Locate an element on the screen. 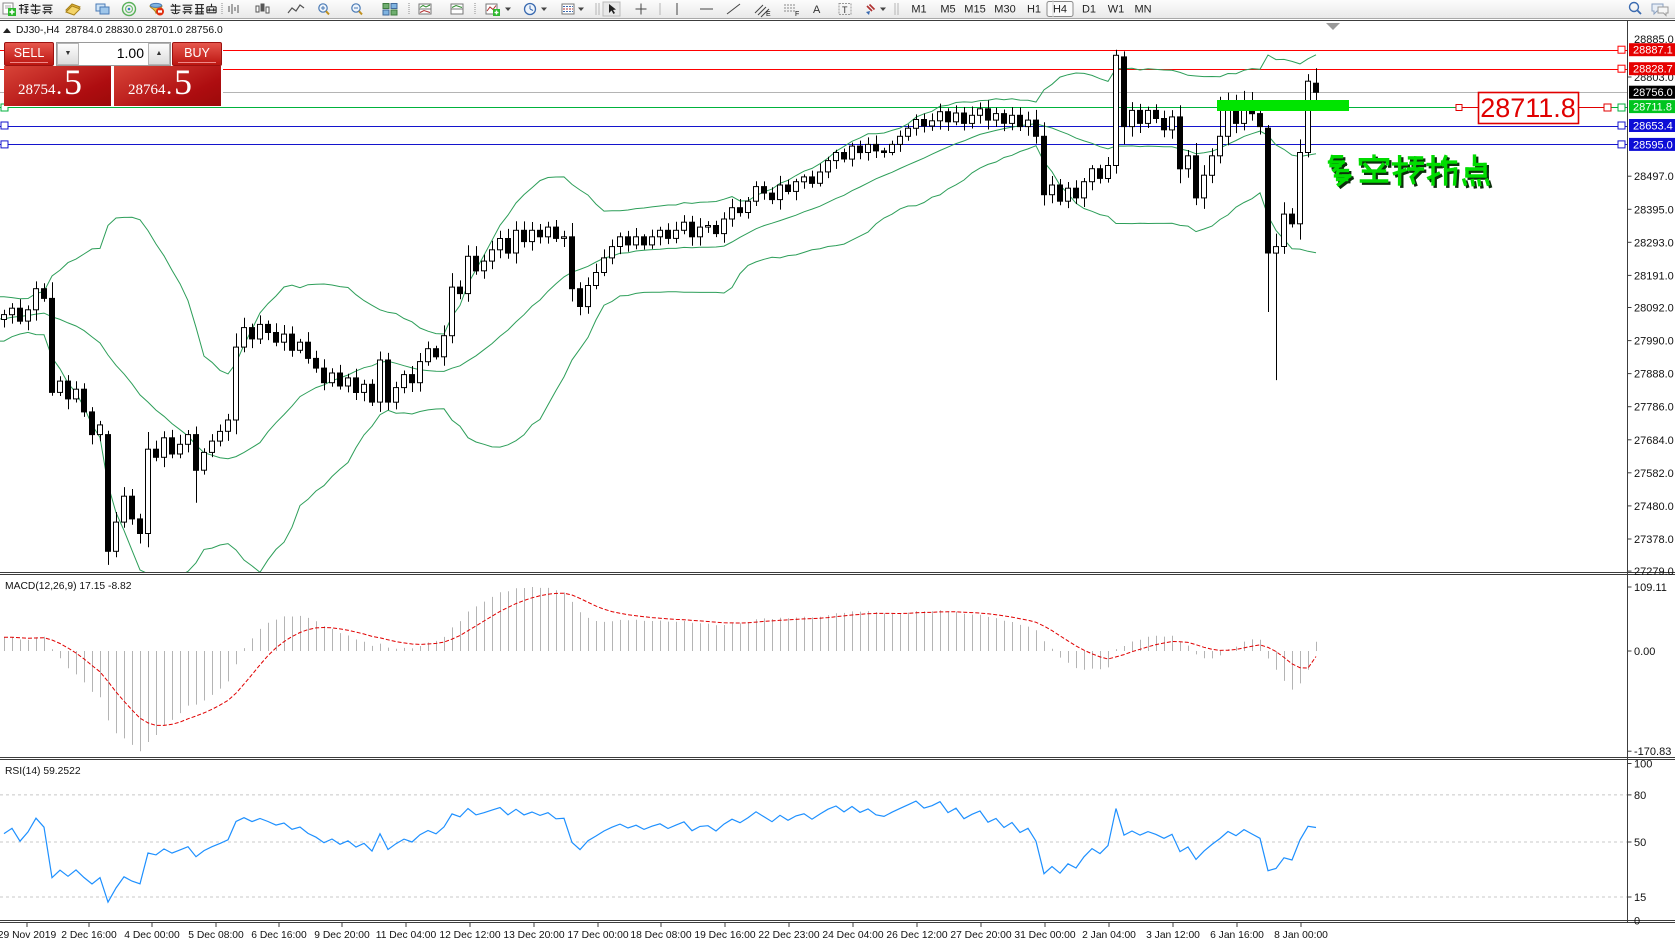 This screenshot has width=1675, height=942. svg-text: 28293.0 is located at coordinates (1654, 243).